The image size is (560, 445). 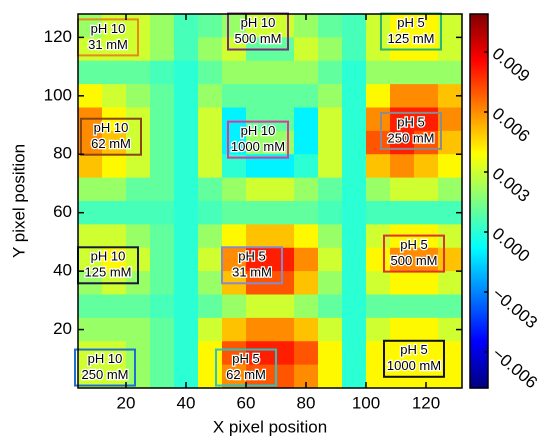 I want to click on x-tick-label: 60, so click(x=246, y=402).